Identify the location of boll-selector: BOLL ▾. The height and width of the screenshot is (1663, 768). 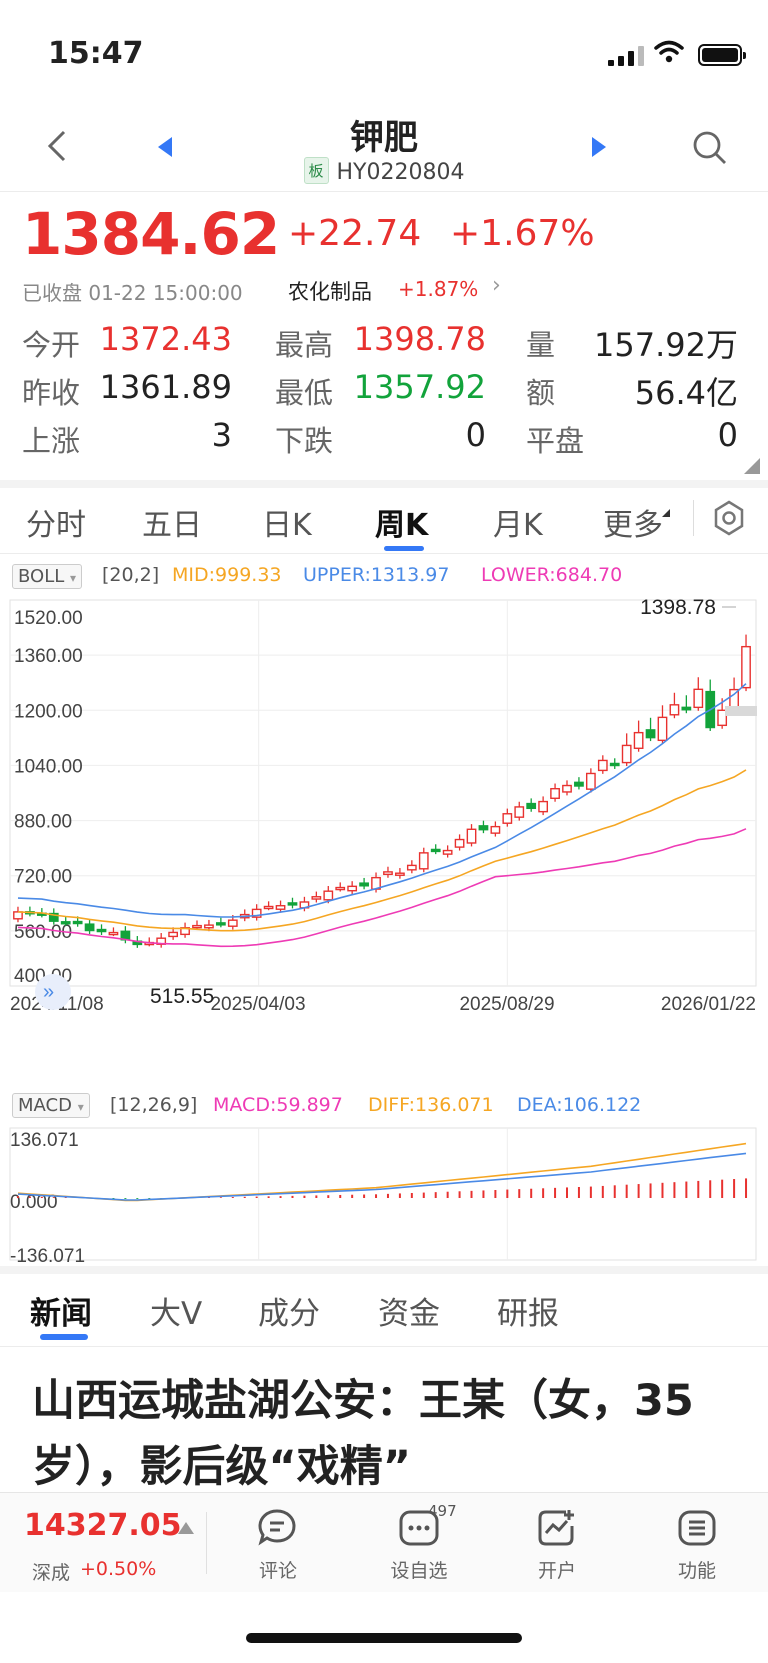
(47, 576).